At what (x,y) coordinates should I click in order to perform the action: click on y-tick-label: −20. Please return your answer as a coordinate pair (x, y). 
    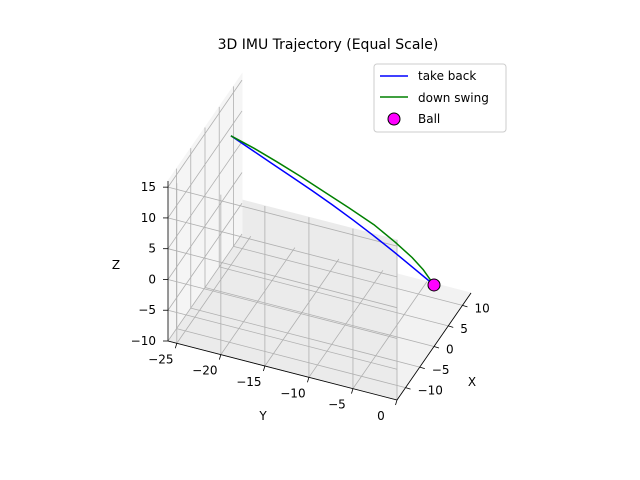
    Looking at the image, I should click on (204, 371).